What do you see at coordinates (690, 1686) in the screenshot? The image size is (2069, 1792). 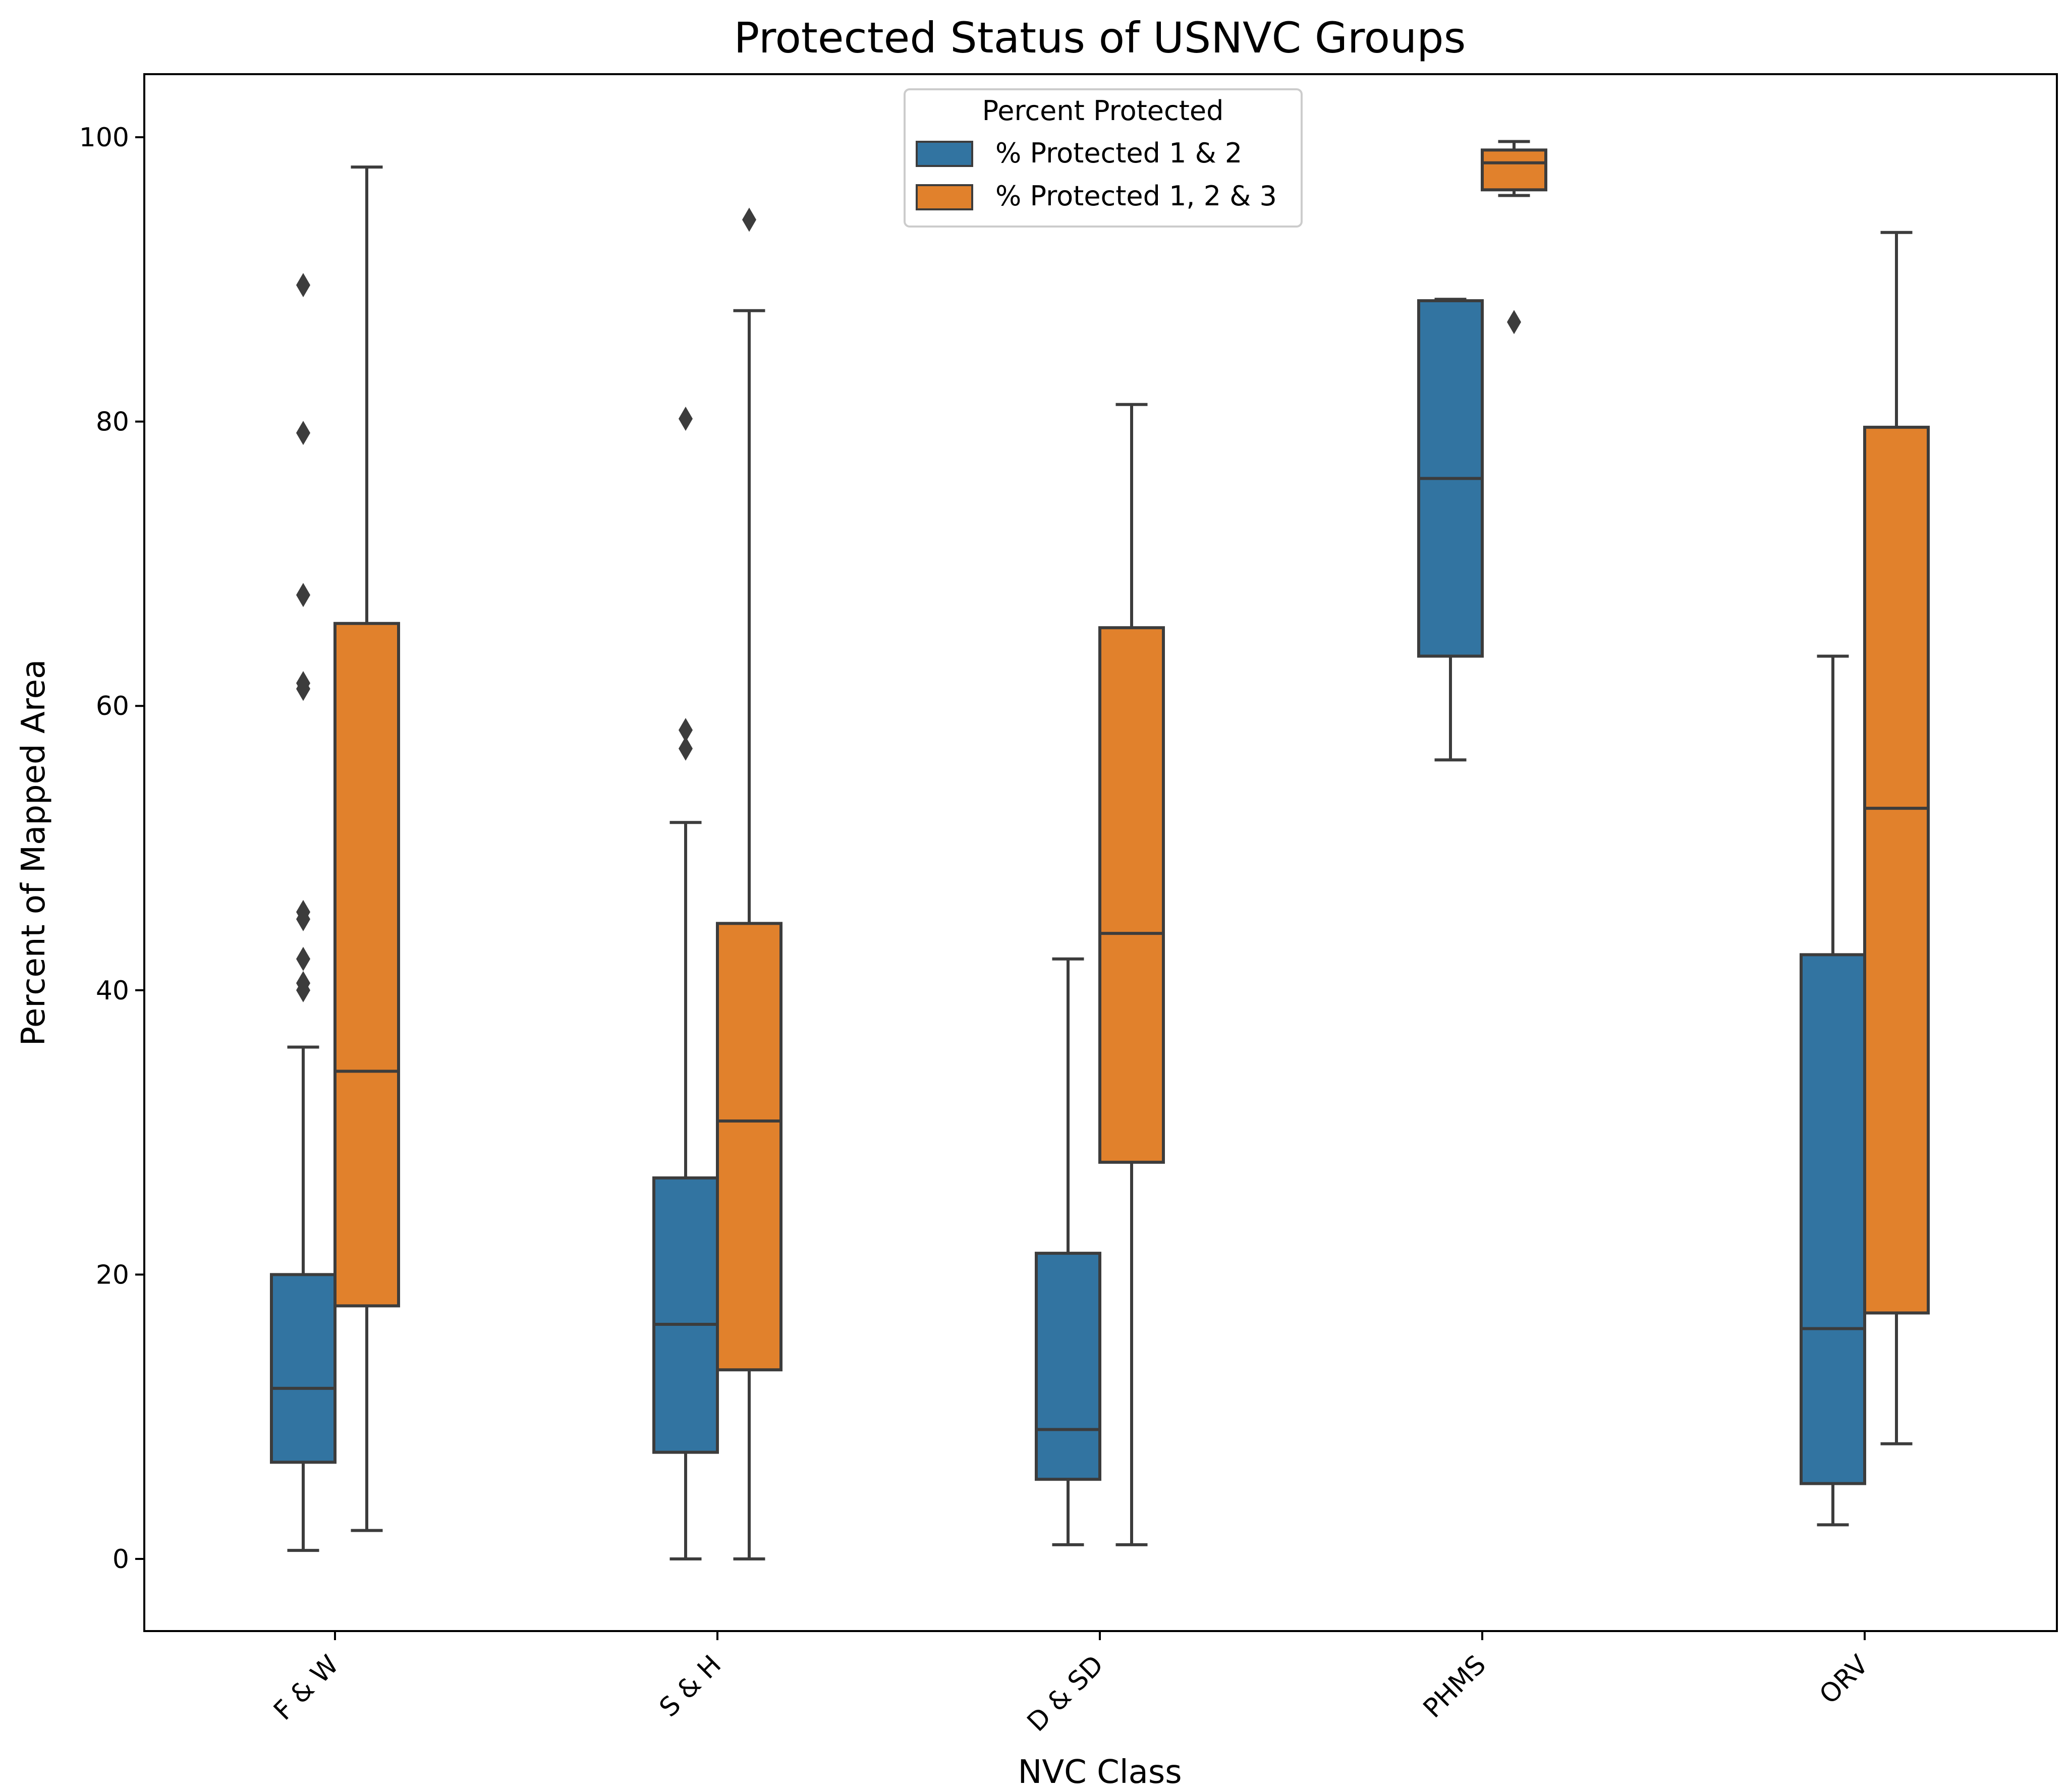 I see `x-tick-label: S & H` at bounding box center [690, 1686].